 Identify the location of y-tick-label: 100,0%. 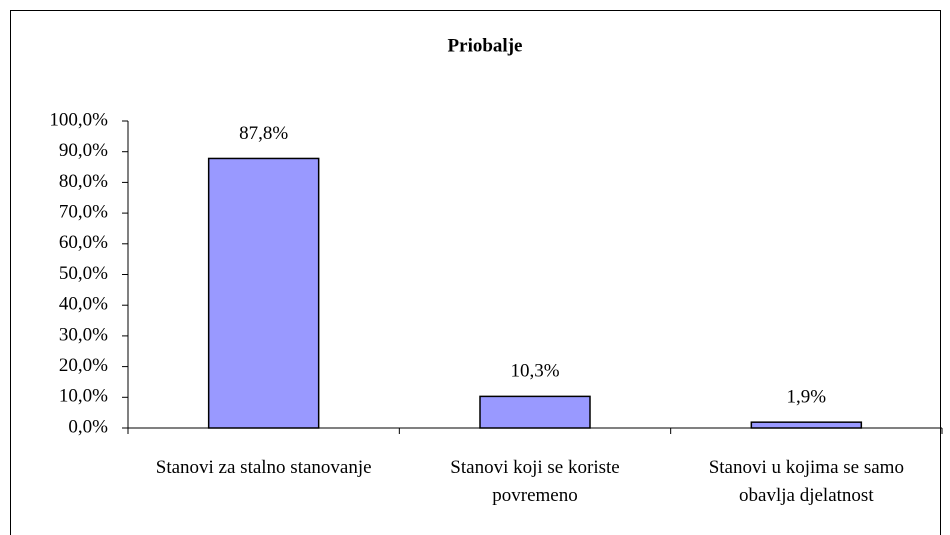
(78, 119).